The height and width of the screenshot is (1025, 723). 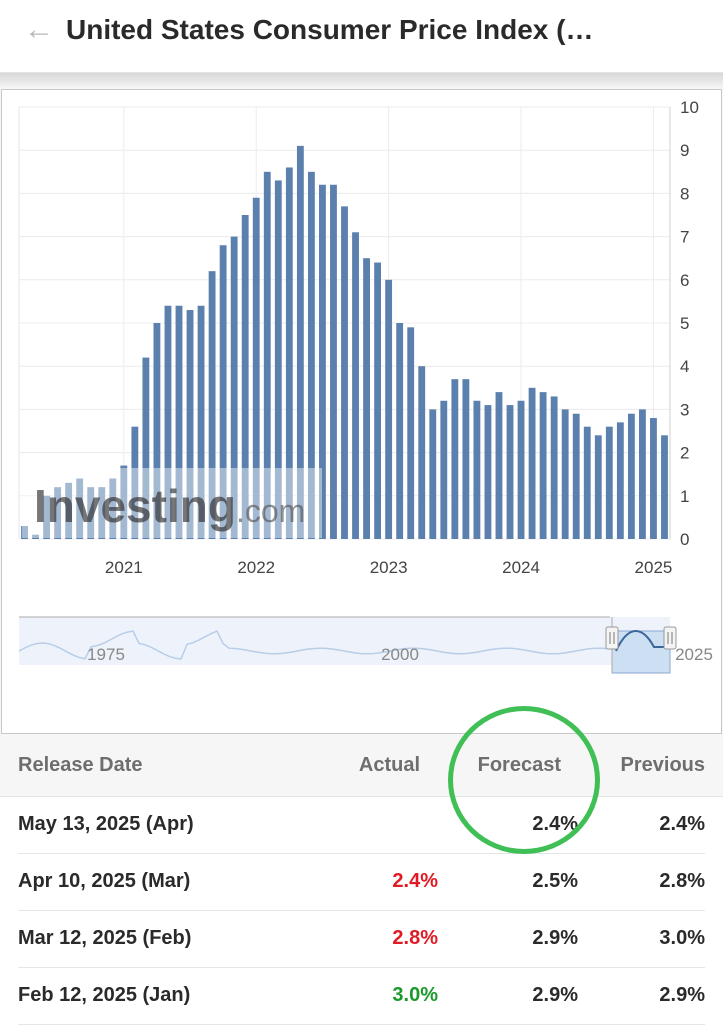 What do you see at coordinates (105, 938) in the screenshot?
I see `cell-release-date: Mar 12, 2025 (Feb)` at bounding box center [105, 938].